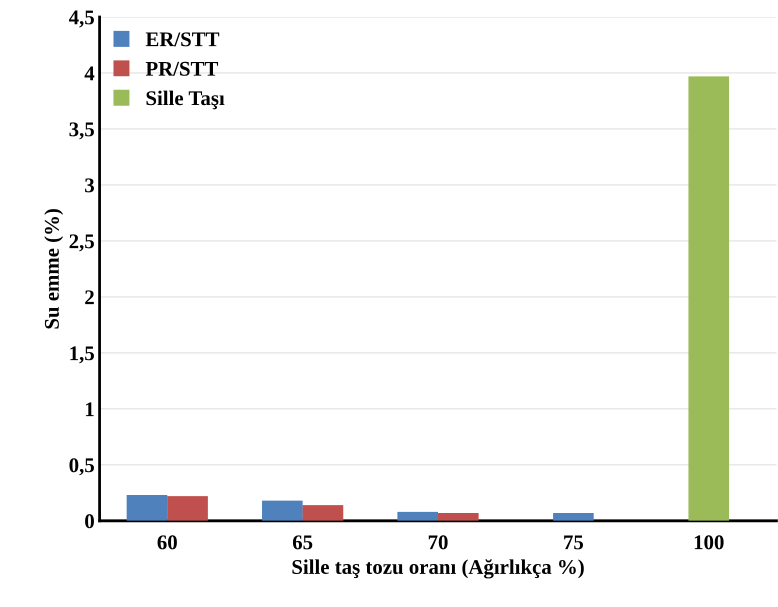 The image size is (778, 607). I want to click on y-tick-label: 1,5, so click(82, 355).